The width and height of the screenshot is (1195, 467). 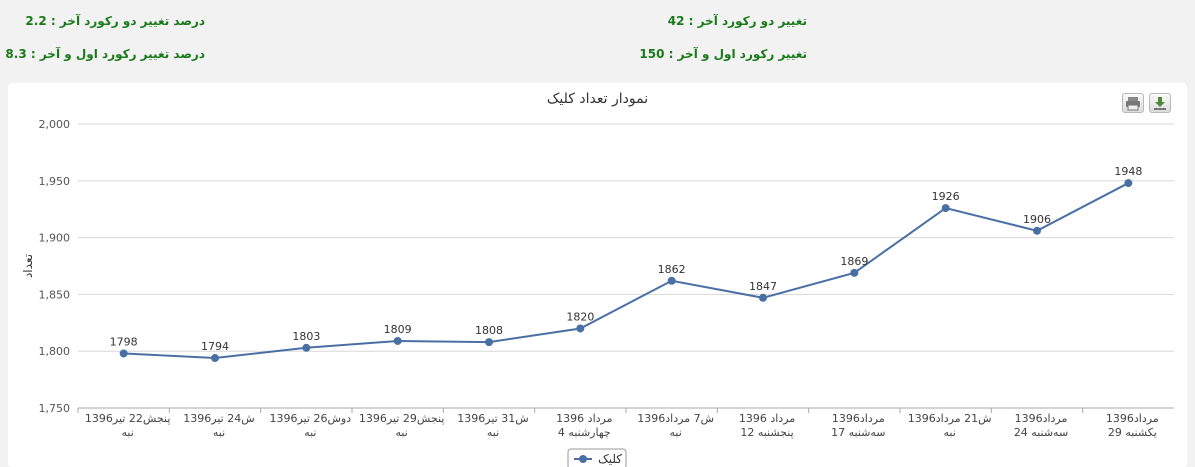 What do you see at coordinates (950, 418) in the screenshot?
I see `x-tick-label: ش21 مرداد1396` at bounding box center [950, 418].